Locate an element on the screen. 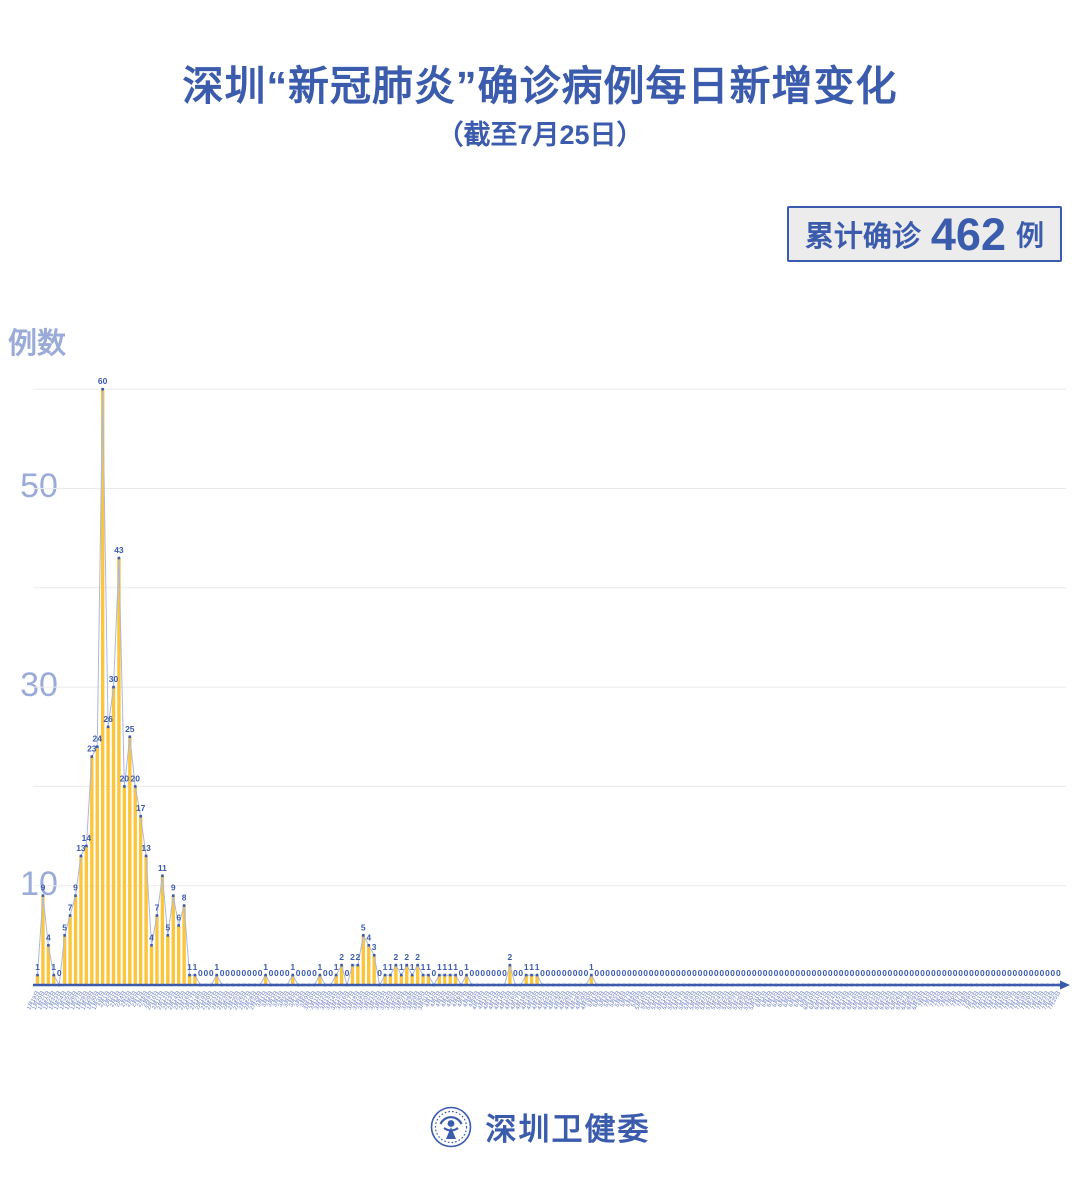 This screenshot has height=1183, width=1080. badge-unit: 例 is located at coordinates (1029, 235).